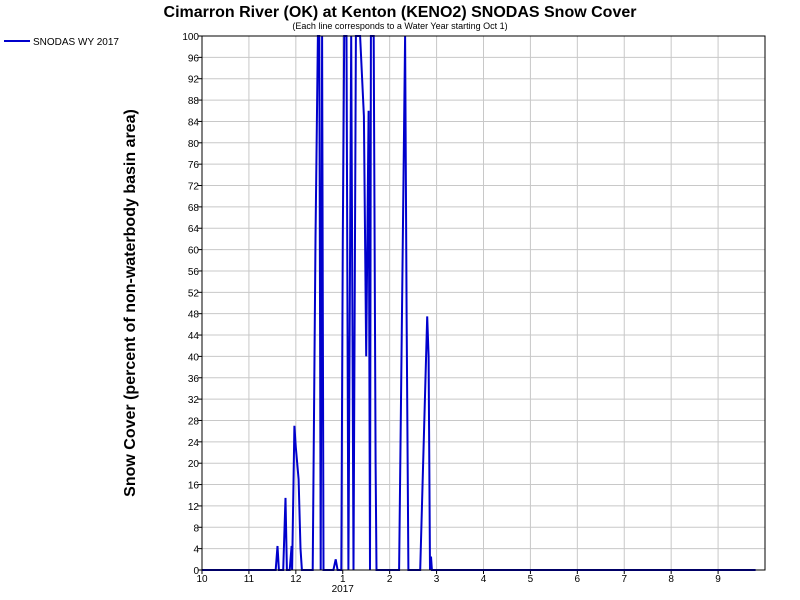 The image size is (800, 600). Describe the element at coordinates (196, 550) in the screenshot. I see `y-tick-label: 4` at that location.